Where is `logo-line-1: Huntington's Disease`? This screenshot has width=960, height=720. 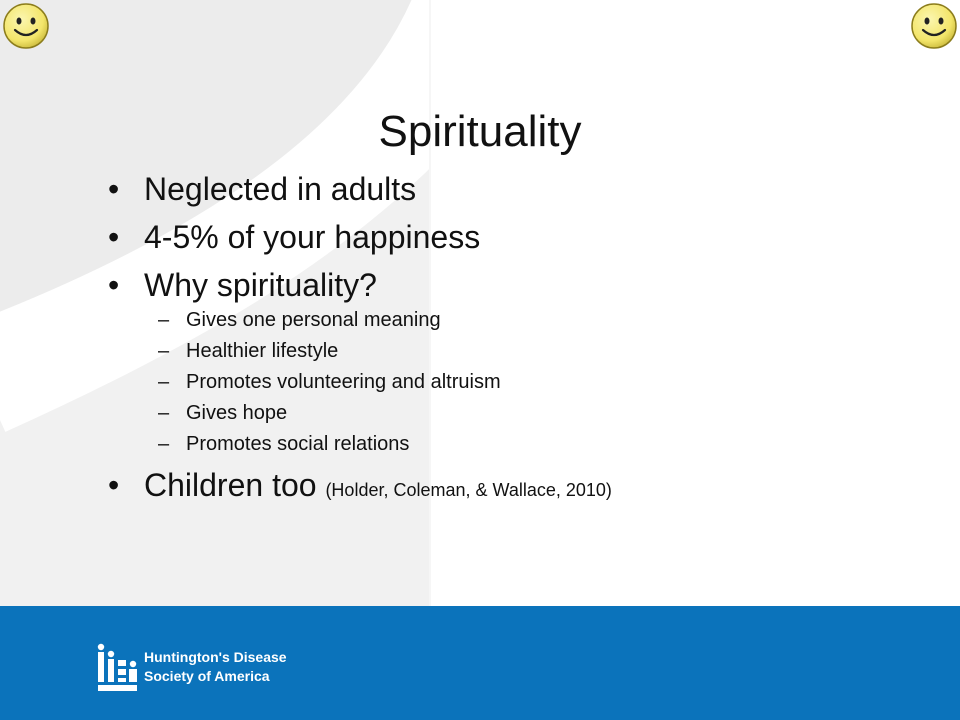
logo-line-1: Huntington's Disease is located at coordinates (215, 657).